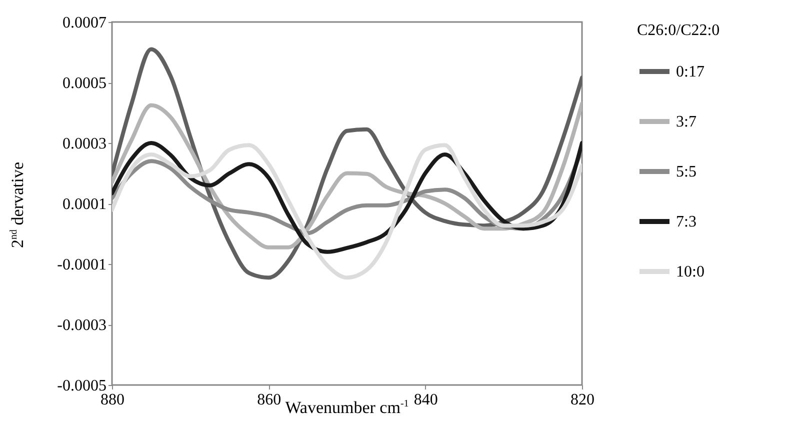  I want to click on x-axis-title: Wavenumber cm$^{-1}$, so click(347, 408).